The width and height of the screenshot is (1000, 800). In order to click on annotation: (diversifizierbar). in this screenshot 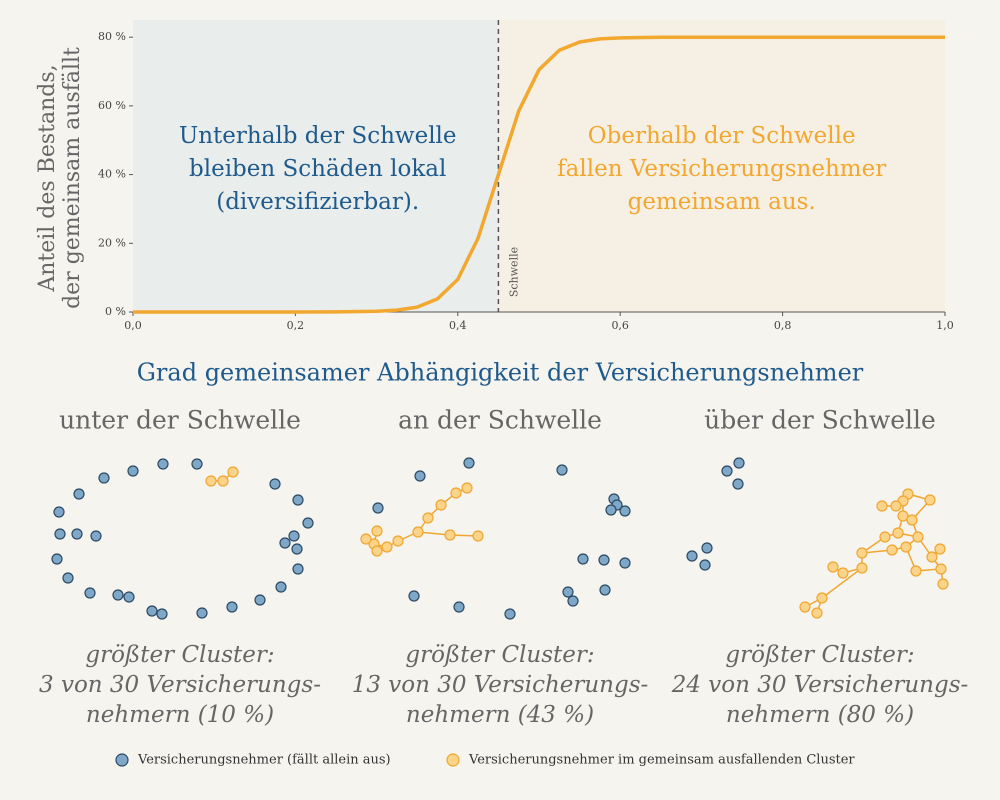, I will do `click(317, 202)`.